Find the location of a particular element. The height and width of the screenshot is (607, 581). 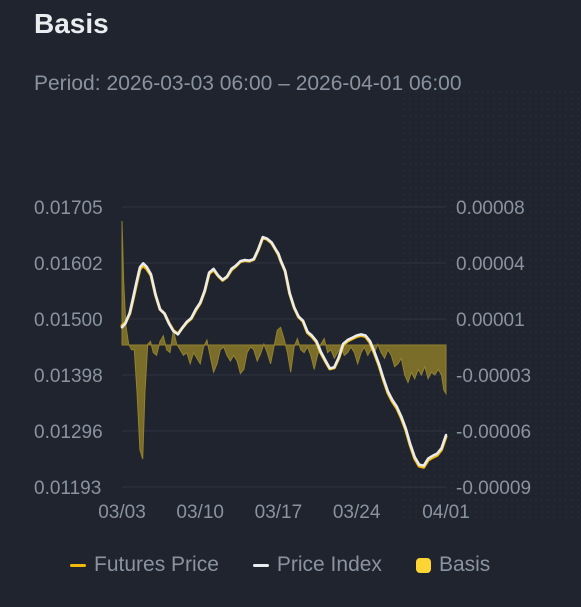

page-title: Basis is located at coordinates (71, 23).